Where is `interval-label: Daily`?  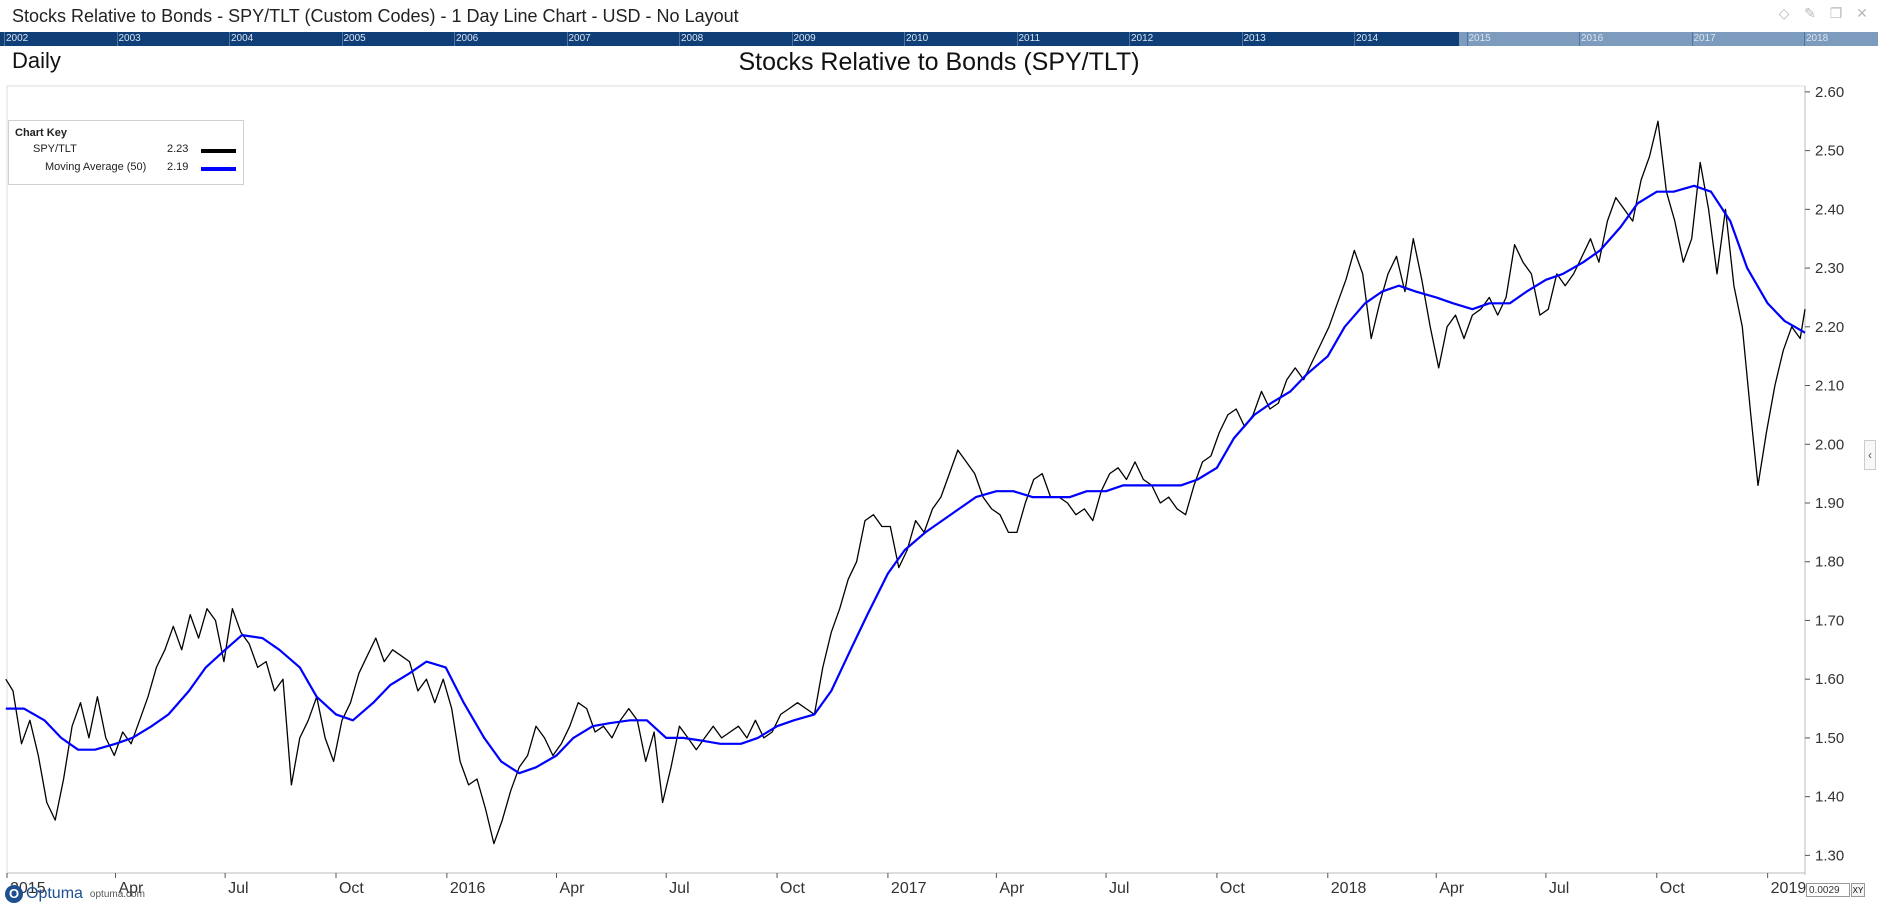 interval-label: Daily is located at coordinates (36, 60).